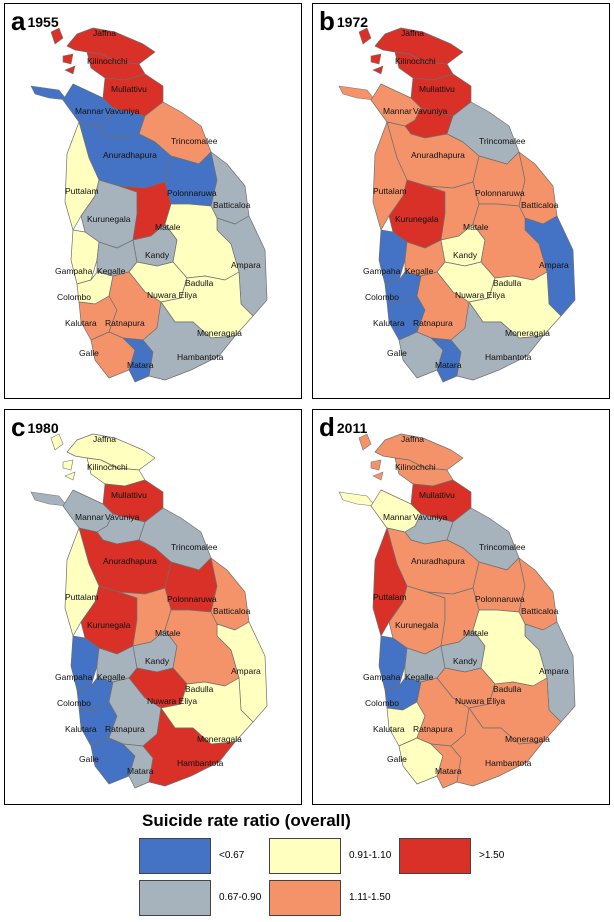 This screenshot has width=614, height=922. What do you see at coordinates (492, 855) in the screenshot?
I see `legend-label-red: >1.50` at bounding box center [492, 855].